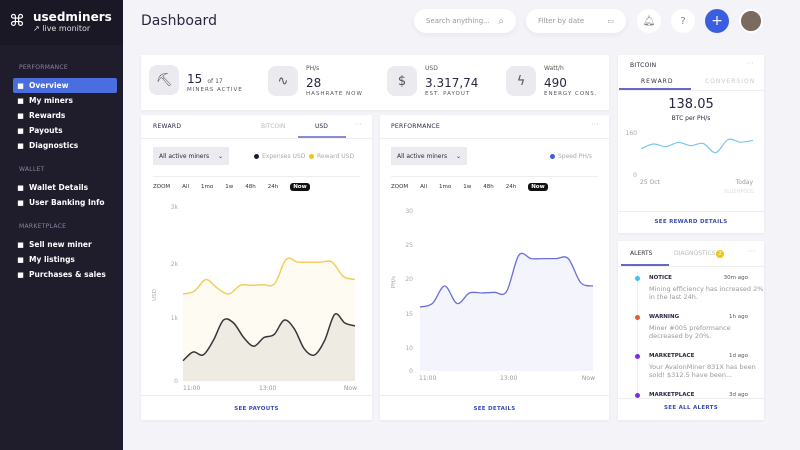 Image resolution: width=800 pixels, height=450 pixels. I want to click on series-area, so click(269, 319).